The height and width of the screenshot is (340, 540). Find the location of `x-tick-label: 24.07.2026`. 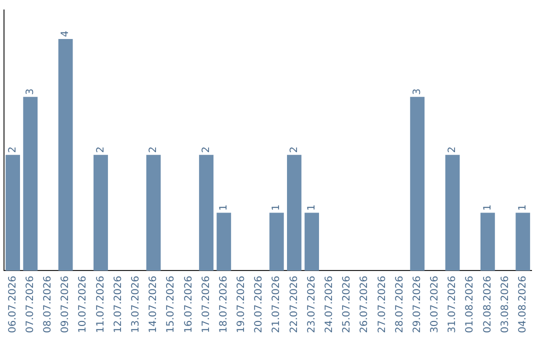

x-tick-label: 24.07.2026 is located at coordinates (329, 305).